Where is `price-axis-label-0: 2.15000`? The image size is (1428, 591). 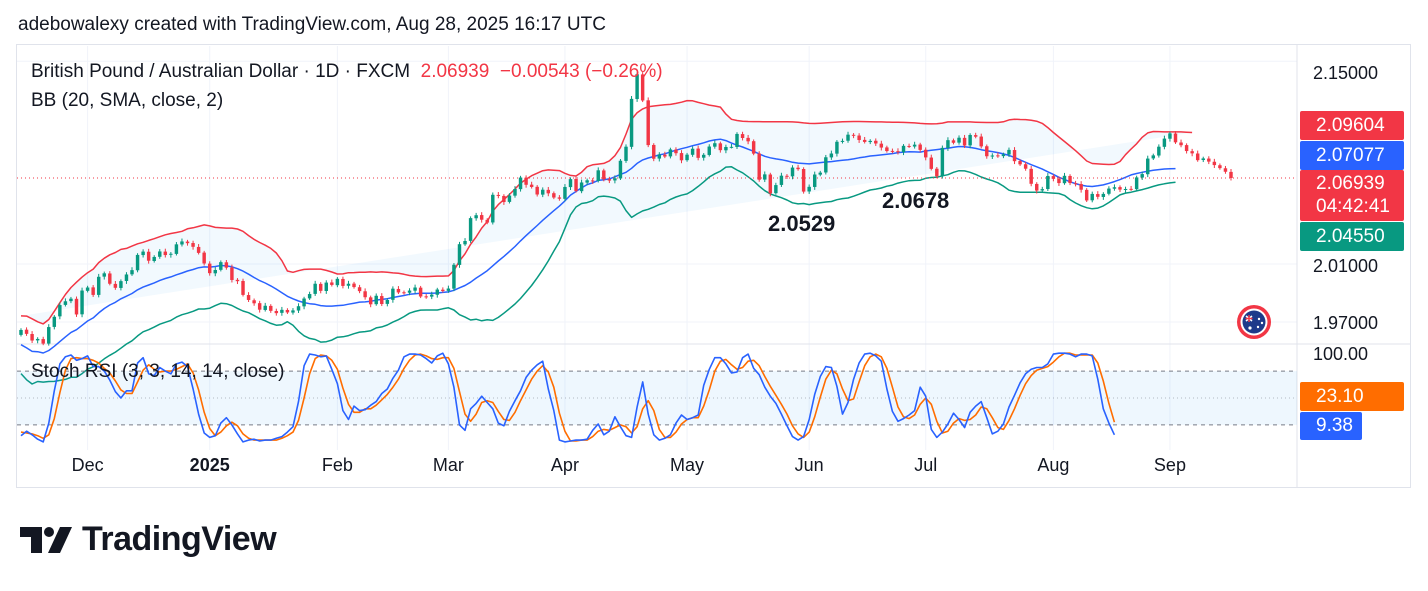
price-axis-label-0: 2.15000 is located at coordinates (1346, 73).